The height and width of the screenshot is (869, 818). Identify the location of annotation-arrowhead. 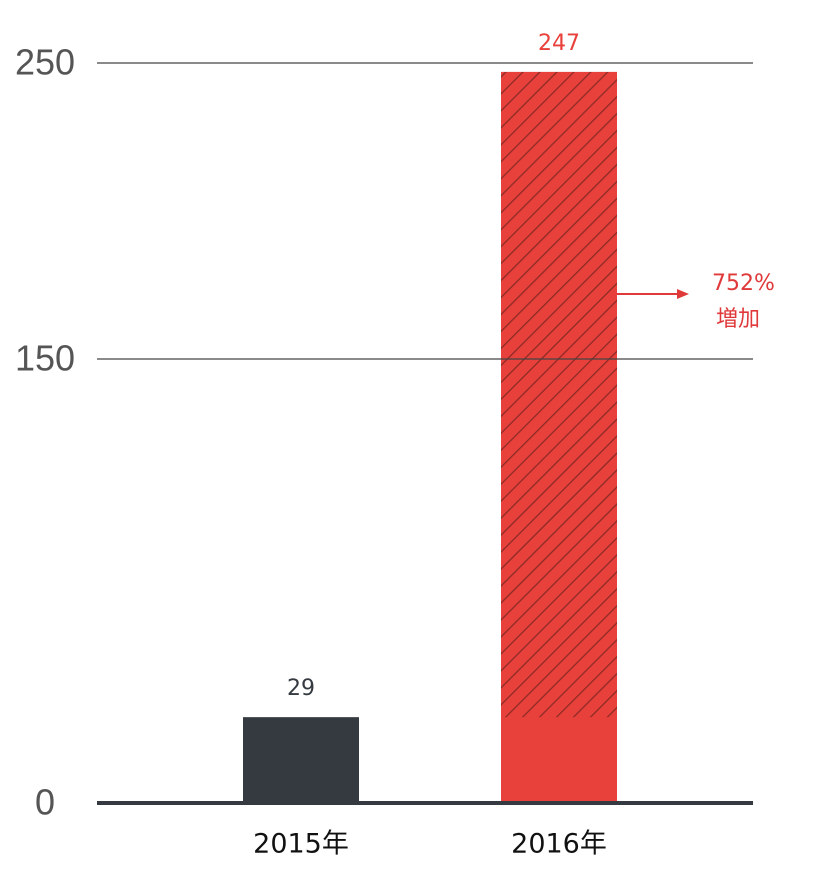
(683, 294).